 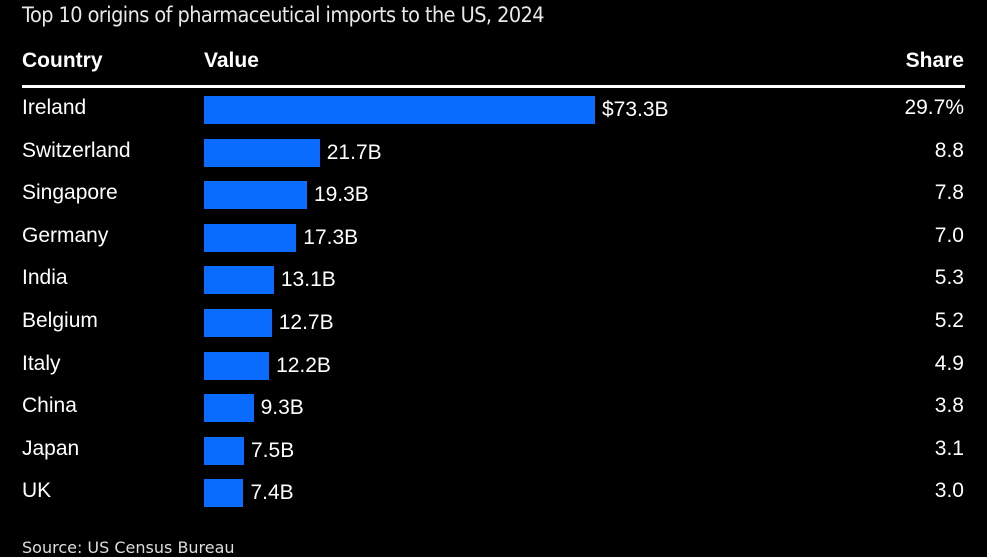 What do you see at coordinates (60, 320) in the screenshot?
I see `country-label: Belgium` at bounding box center [60, 320].